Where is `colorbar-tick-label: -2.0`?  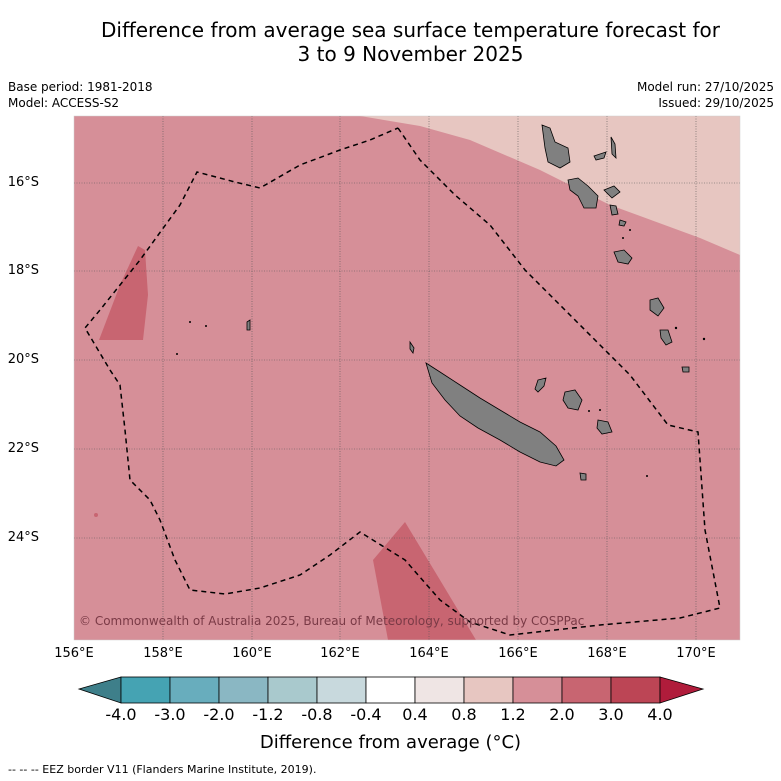 colorbar-tick-label: -2.0 is located at coordinates (219, 714).